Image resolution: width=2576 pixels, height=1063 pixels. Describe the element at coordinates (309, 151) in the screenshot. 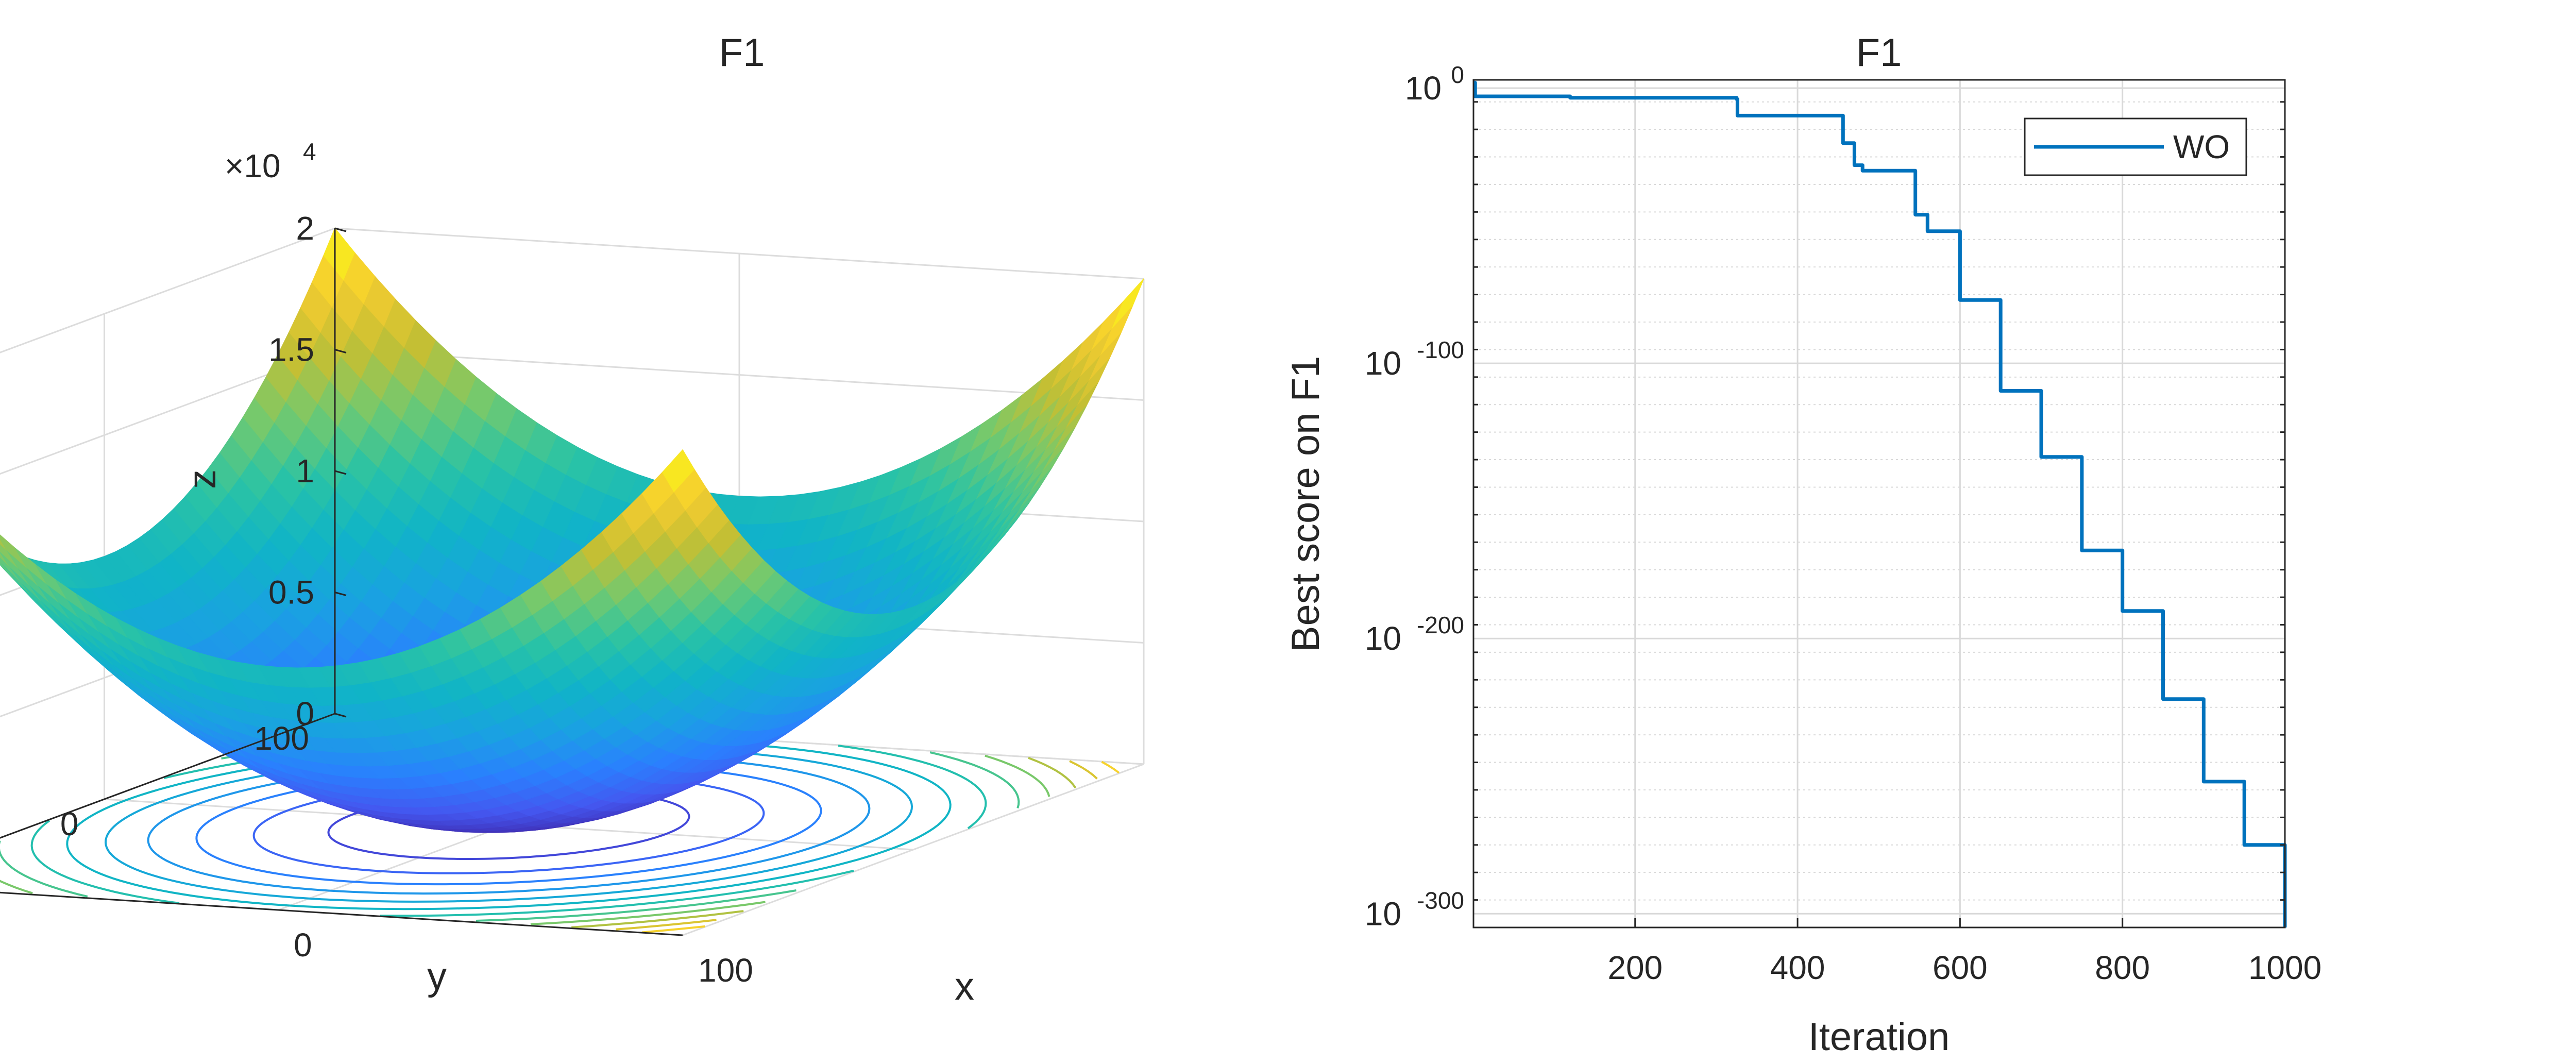

I see `z-multiplier-exponent: 4` at that location.